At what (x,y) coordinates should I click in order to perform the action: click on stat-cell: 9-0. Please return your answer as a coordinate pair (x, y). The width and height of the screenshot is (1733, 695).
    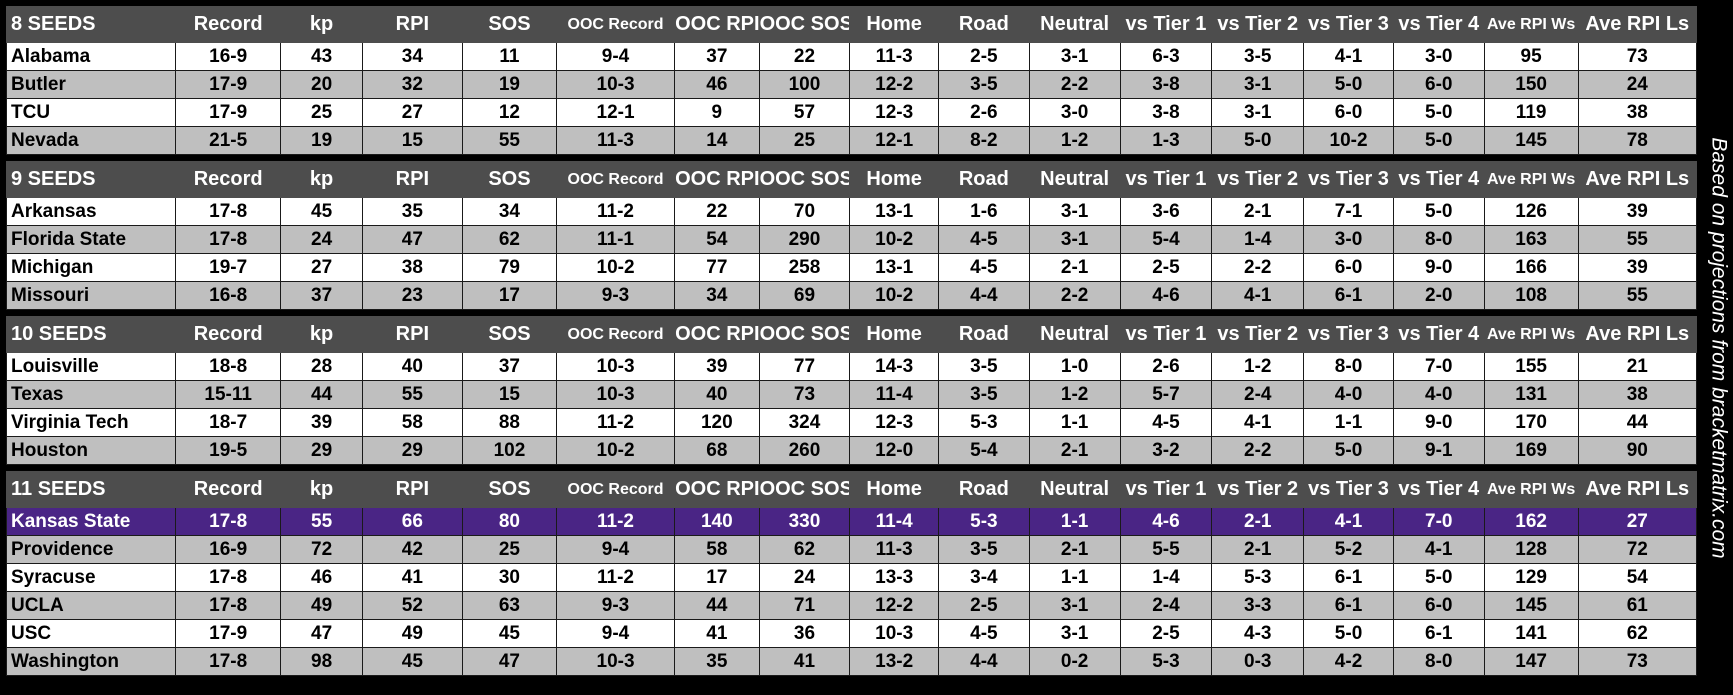
    Looking at the image, I should click on (1438, 267).